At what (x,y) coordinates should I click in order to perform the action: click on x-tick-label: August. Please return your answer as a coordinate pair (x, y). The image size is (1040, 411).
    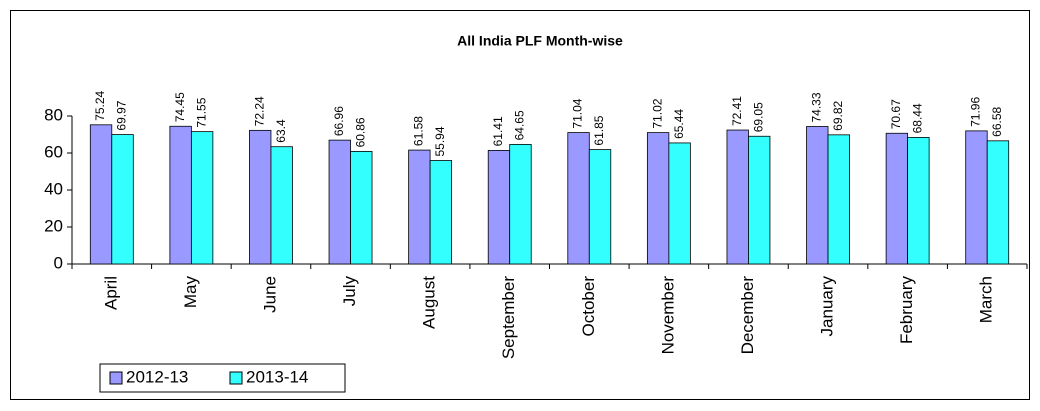
    Looking at the image, I should click on (429, 302).